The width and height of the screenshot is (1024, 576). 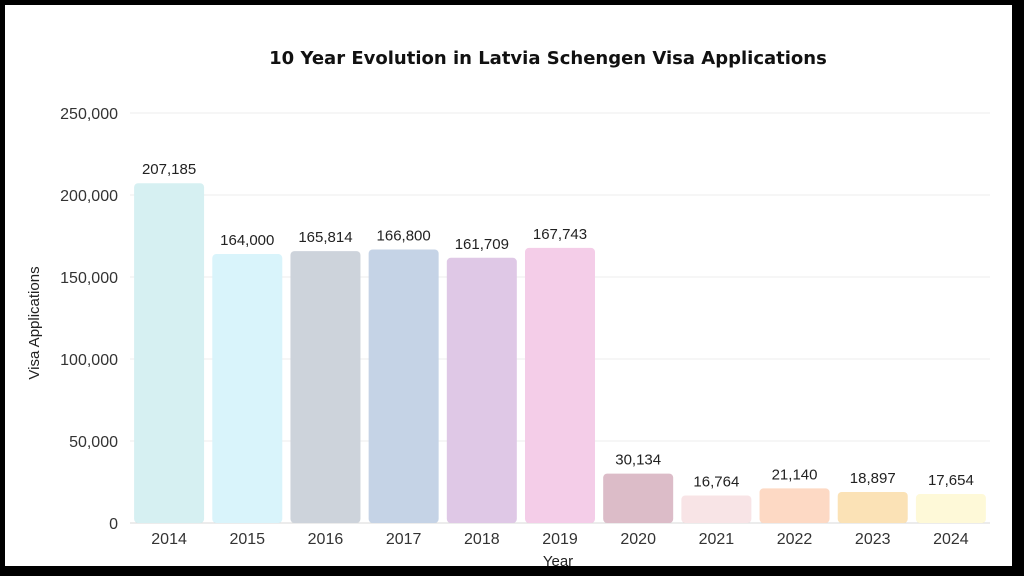 I want to click on data-label: 30,134, so click(x=638, y=460).